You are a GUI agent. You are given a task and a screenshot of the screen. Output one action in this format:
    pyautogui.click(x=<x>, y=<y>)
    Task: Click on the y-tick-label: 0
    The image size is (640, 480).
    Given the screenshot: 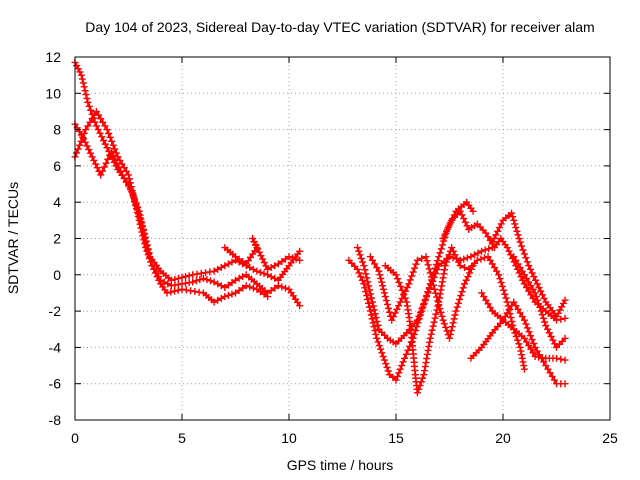 What is the action you would take?
    pyautogui.click(x=57, y=275)
    